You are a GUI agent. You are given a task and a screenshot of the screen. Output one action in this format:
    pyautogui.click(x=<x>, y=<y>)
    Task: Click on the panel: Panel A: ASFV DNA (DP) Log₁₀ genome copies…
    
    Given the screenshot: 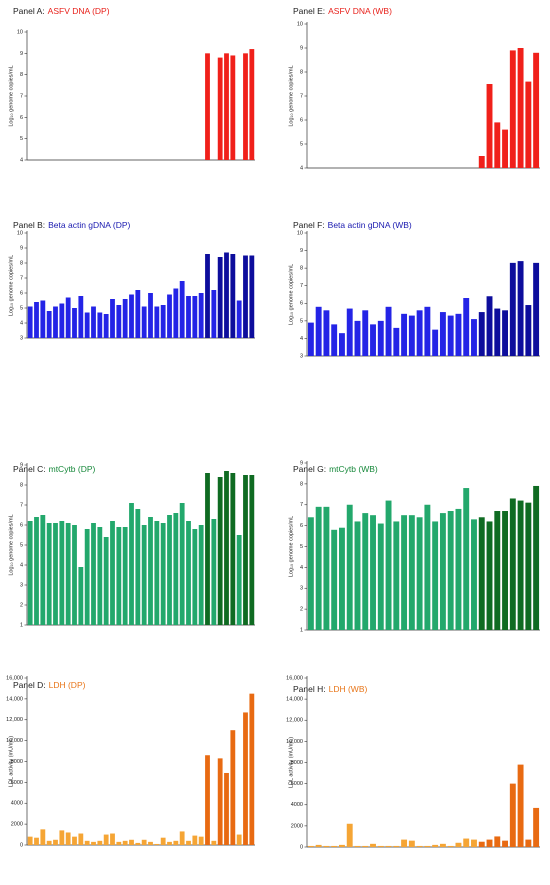 What is the action you would take?
    pyautogui.click(x=131, y=84)
    